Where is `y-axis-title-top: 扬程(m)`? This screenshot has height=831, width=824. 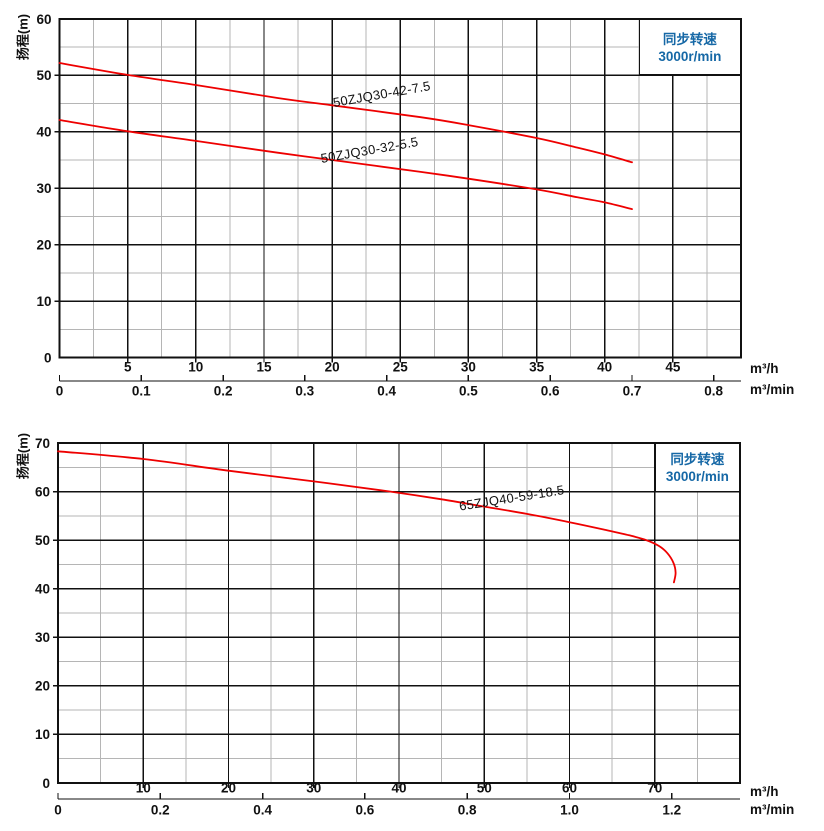
y-axis-title-top: 扬程(m) is located at coordinates (23, 37).